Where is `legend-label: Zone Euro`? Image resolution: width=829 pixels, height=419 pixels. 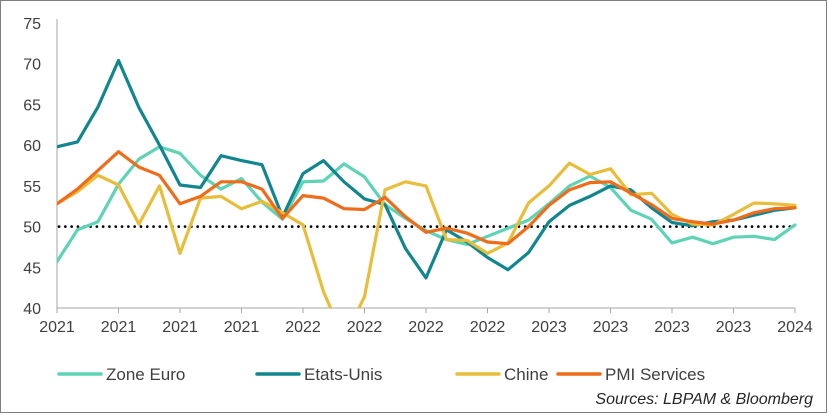 legend-label: Zone Euro is located at coordinates (145, 374).